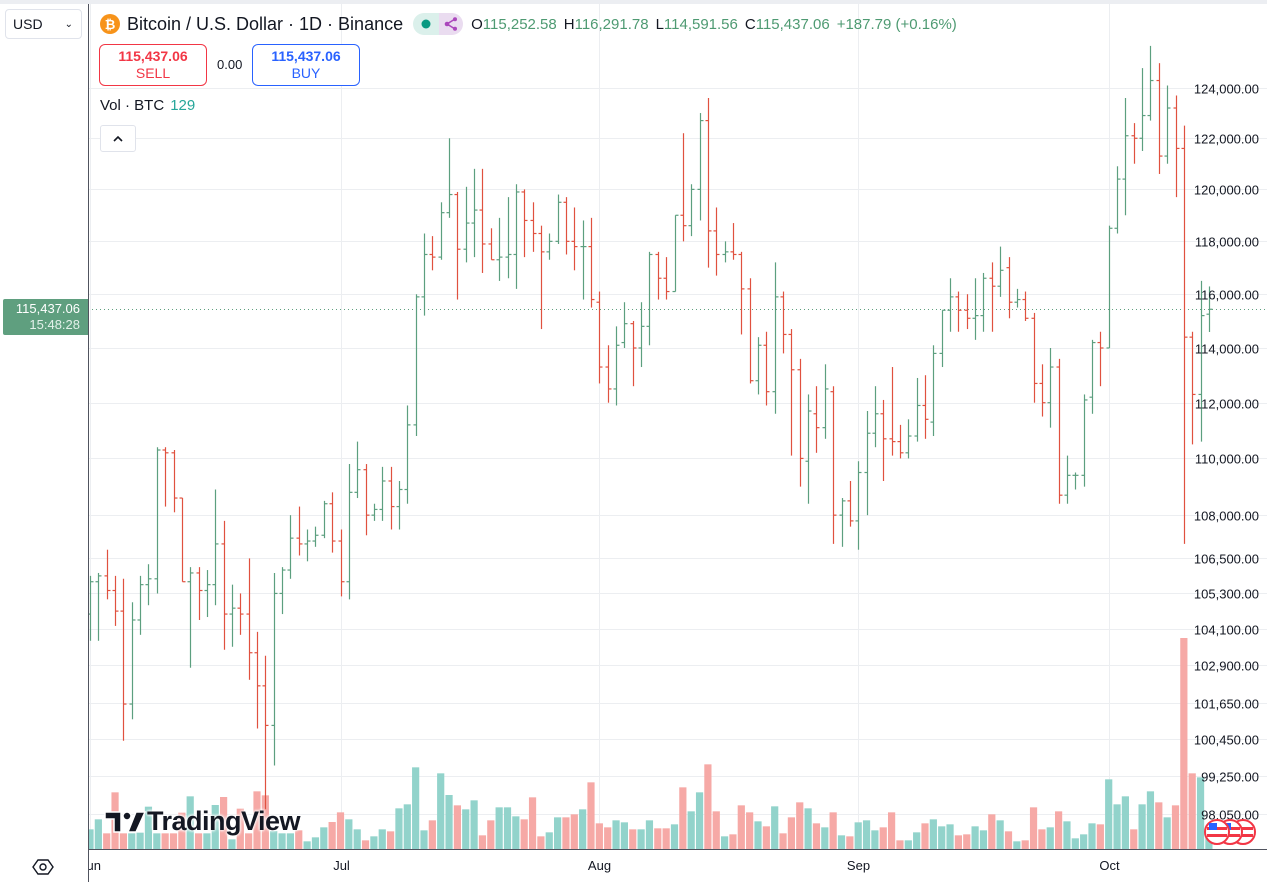 The width and height of the screenshot is (1267, 882). I want to click on tradingview-logo: TradingView, so click(202, 821).